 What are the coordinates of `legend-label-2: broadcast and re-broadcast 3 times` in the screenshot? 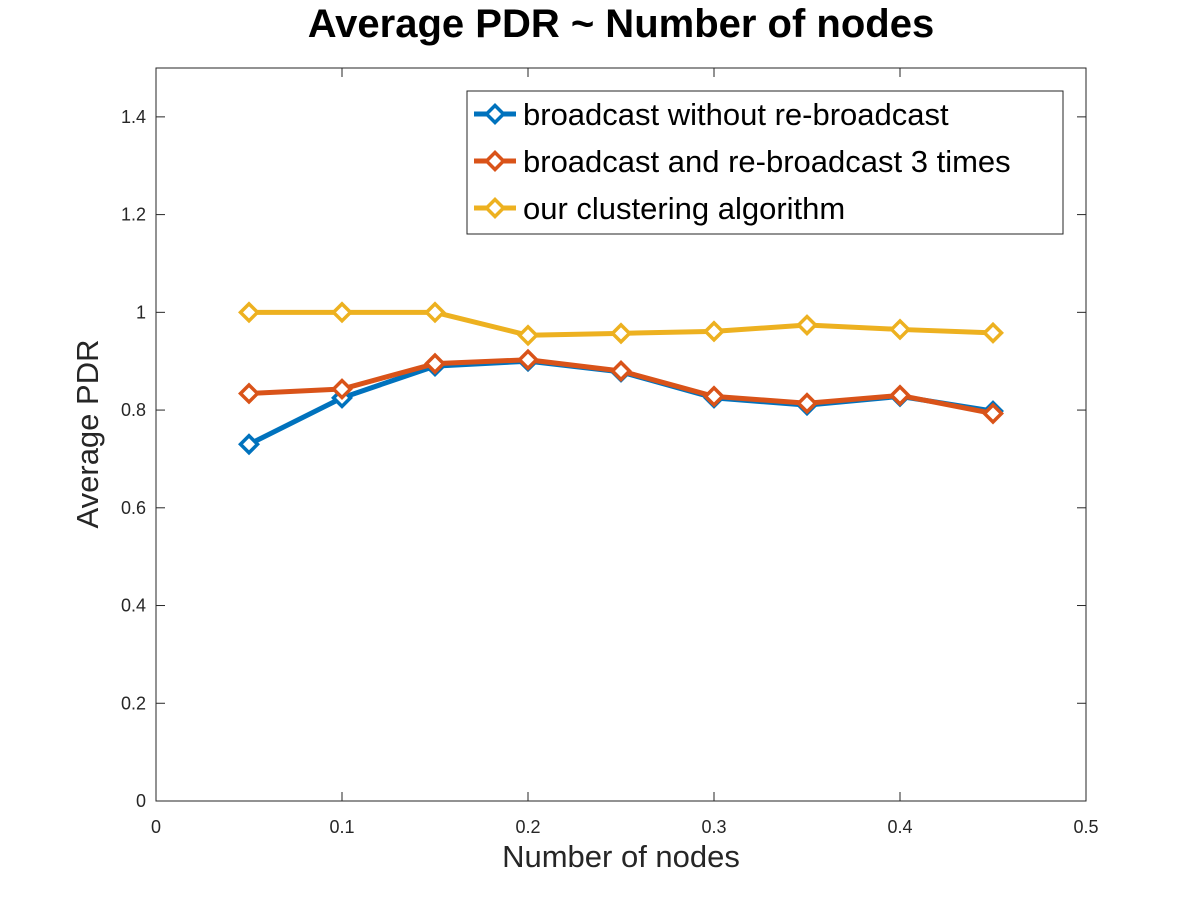 It's located at (767, 161).